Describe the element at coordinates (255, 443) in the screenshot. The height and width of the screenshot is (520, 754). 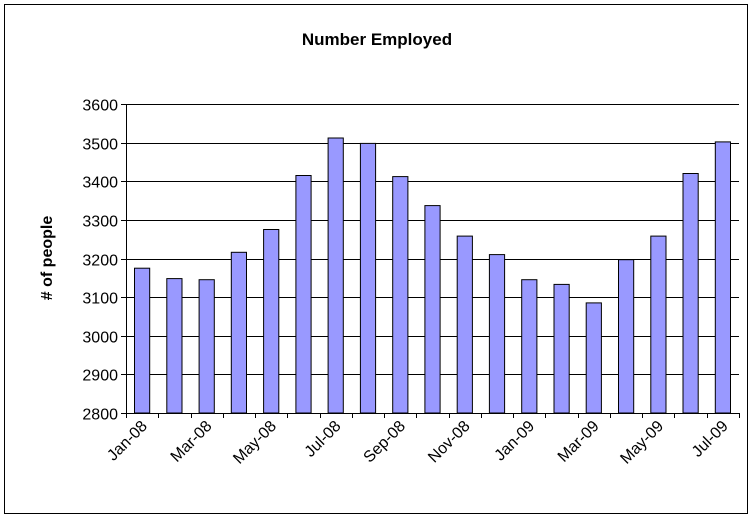
I see `x-tick-label: May-08` at that location.